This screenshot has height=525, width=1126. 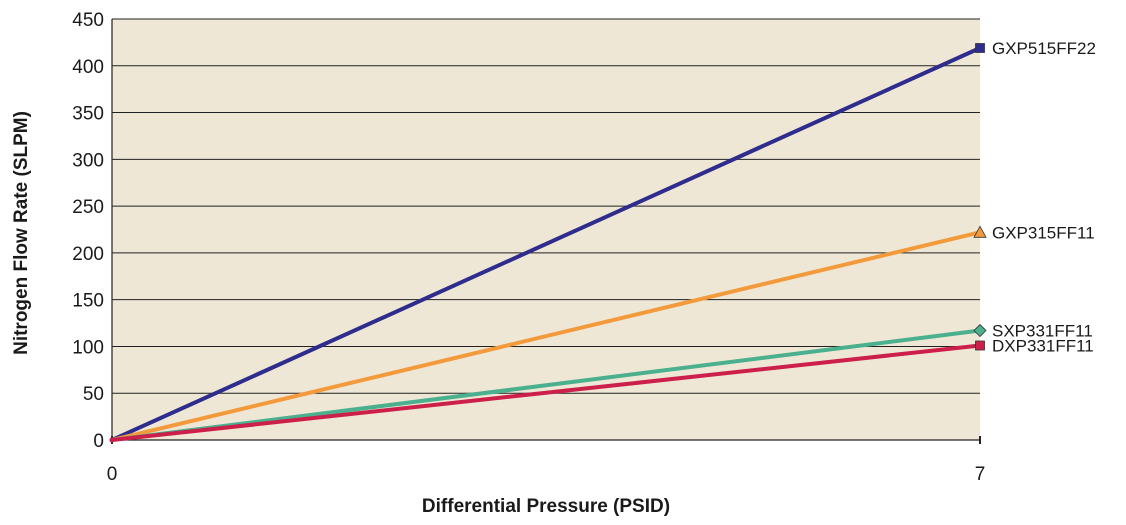 What do you see at coordinates (1044, 48) in the screenshot?
I see `series-label: GXP515FF22` at bounding box center [1044, 48].